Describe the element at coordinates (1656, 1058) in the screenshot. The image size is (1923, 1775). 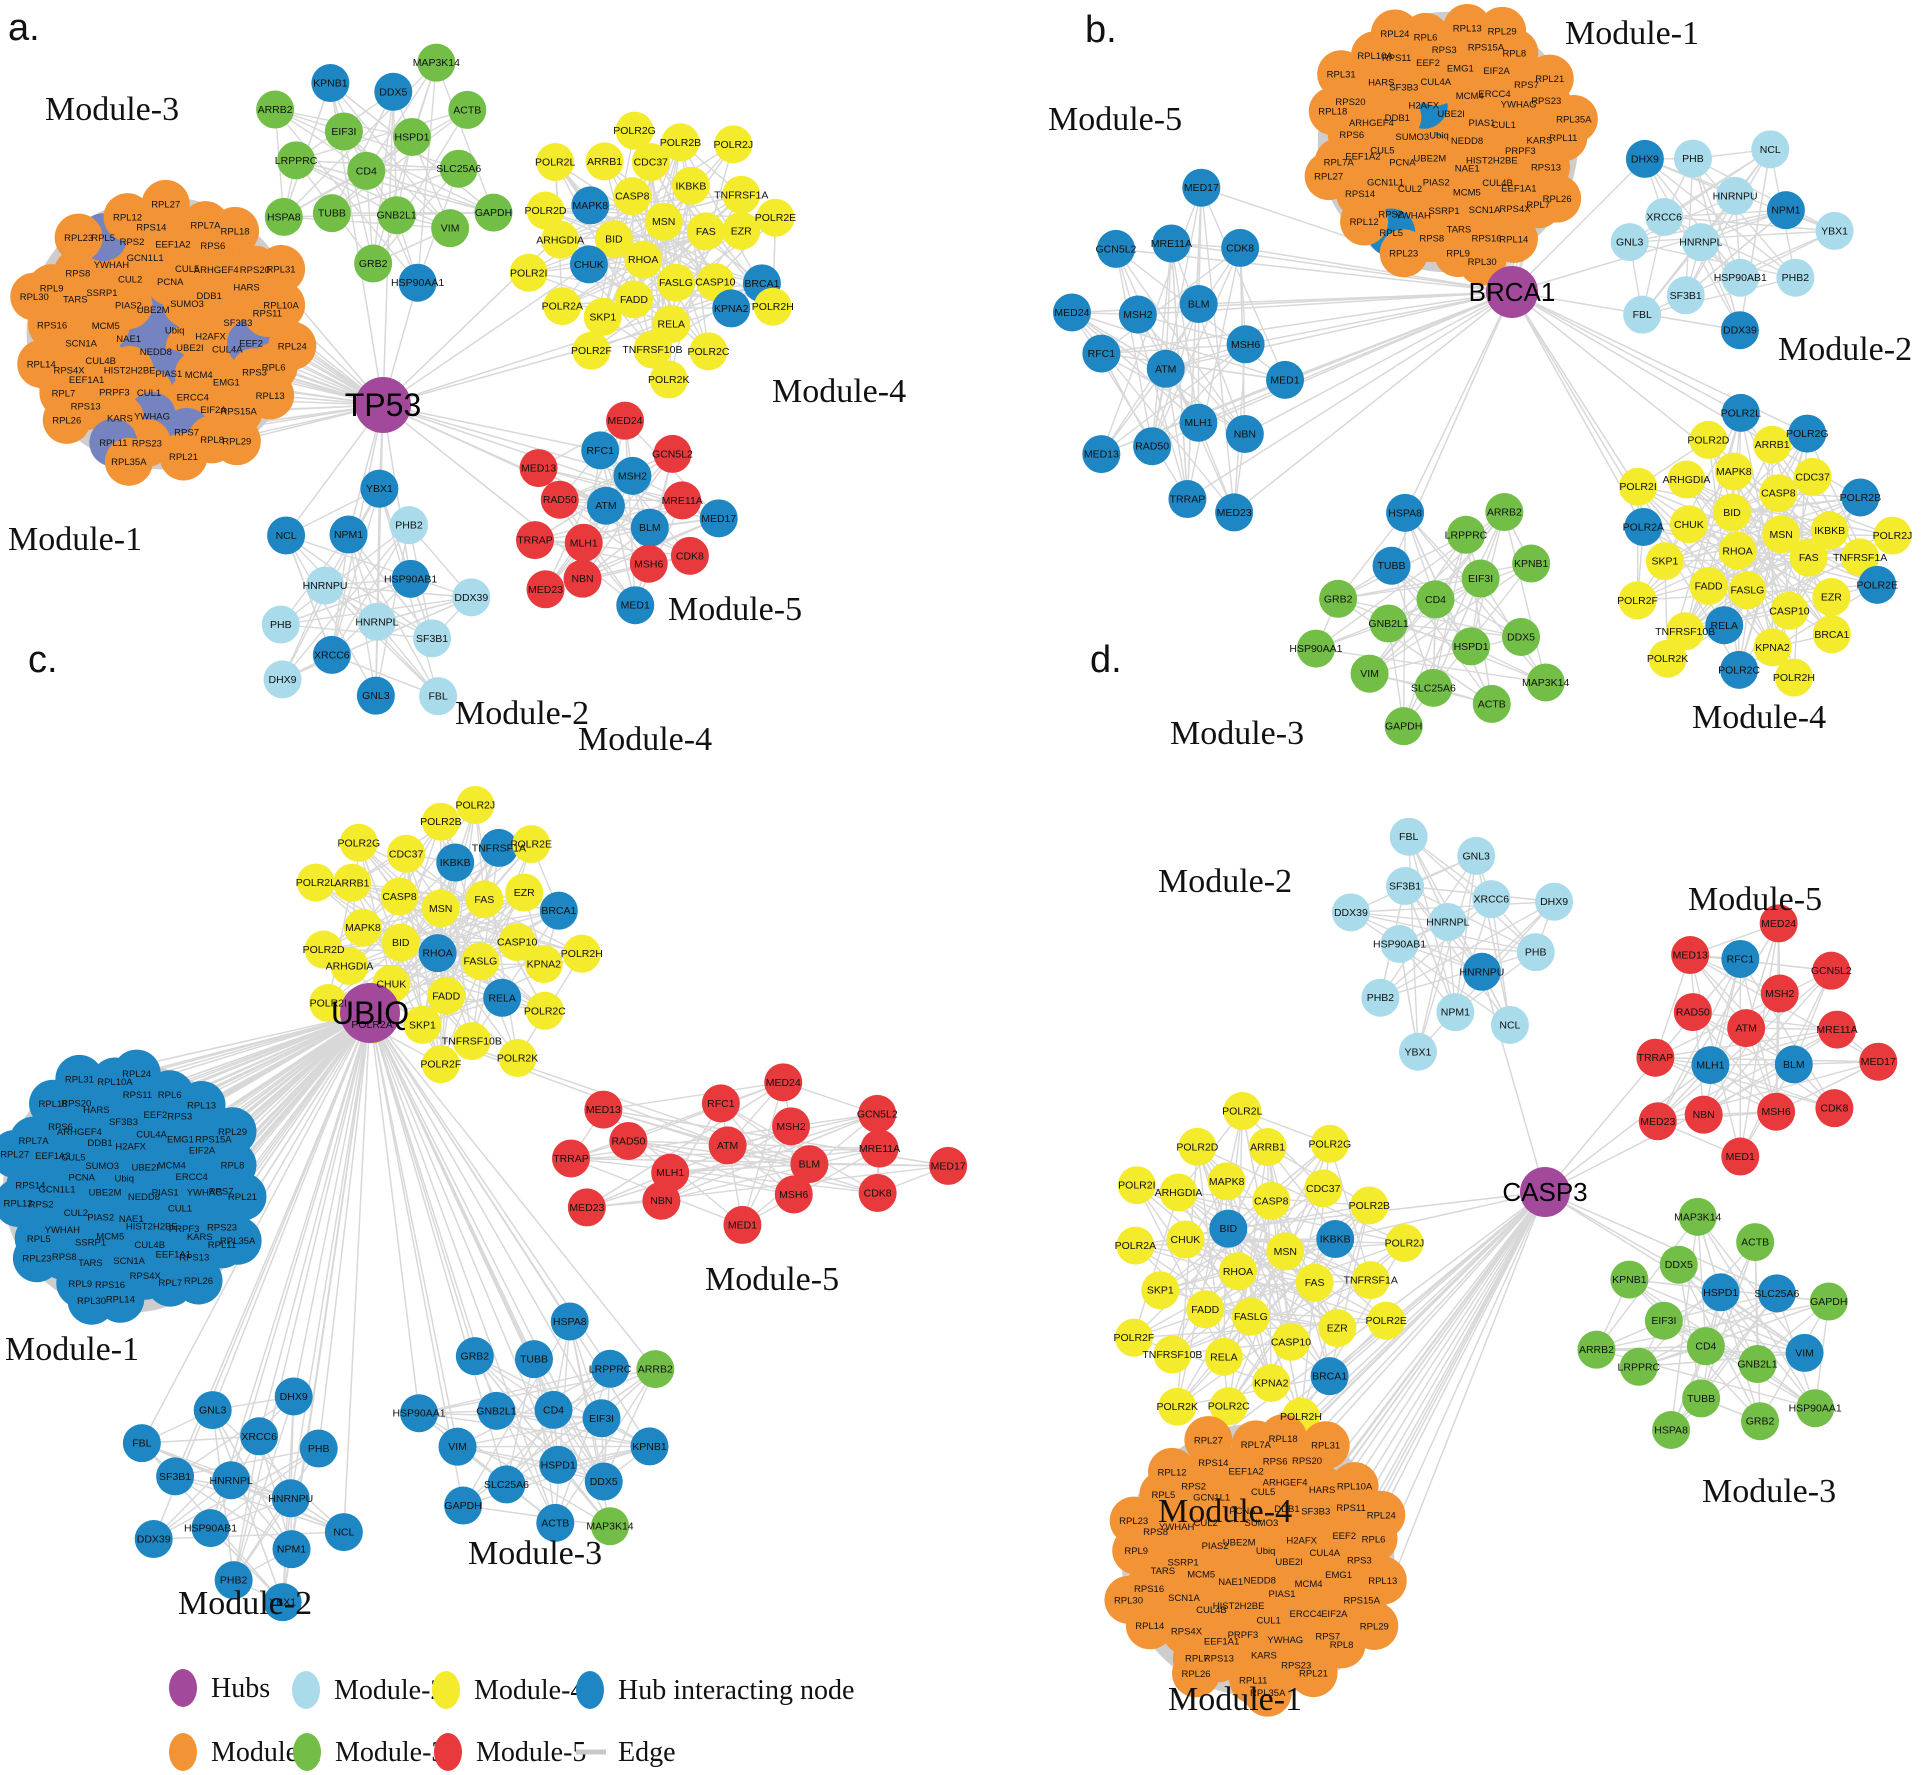
I see `node-label-TRRAP: TRRAP` at that location.